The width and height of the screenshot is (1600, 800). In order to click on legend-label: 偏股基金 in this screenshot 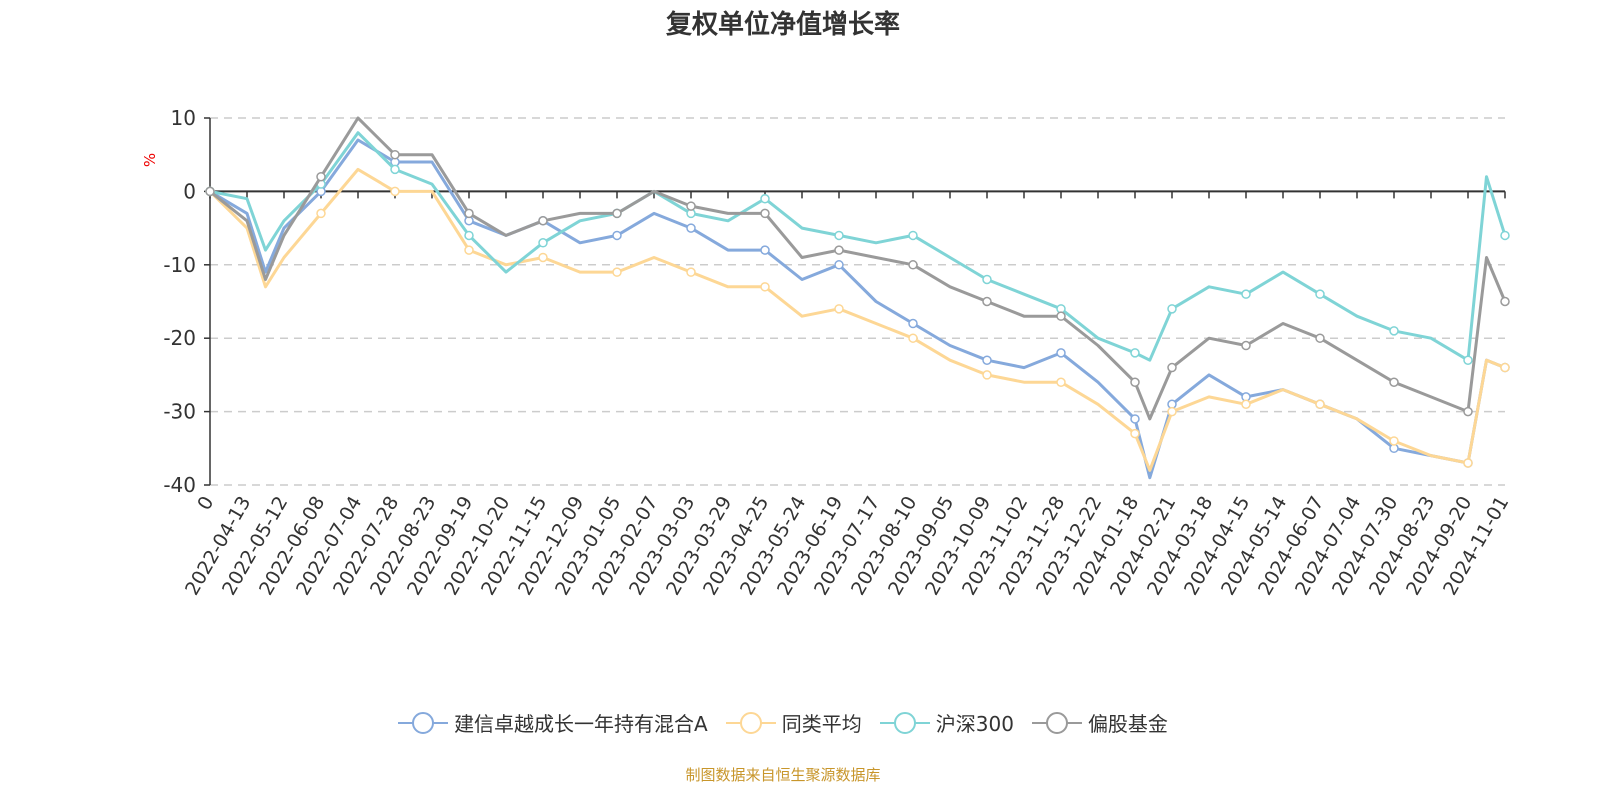, I will do `click(1127, 724)`.